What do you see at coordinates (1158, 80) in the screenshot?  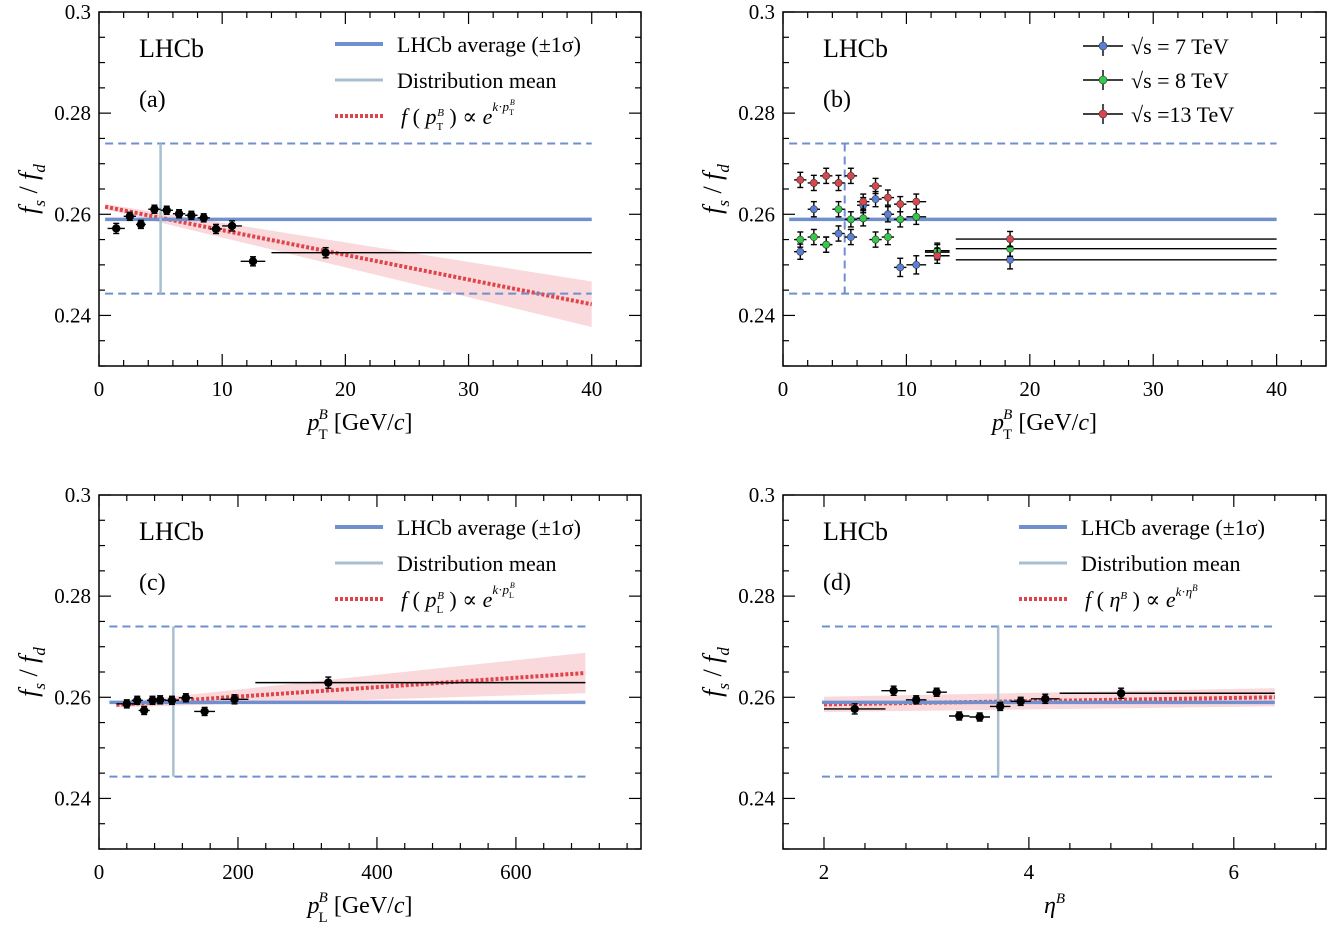 I see `legend: √s = 7 TeV √s = 8 TeV √s =13 TeV` at bounding box center [1158, 80].